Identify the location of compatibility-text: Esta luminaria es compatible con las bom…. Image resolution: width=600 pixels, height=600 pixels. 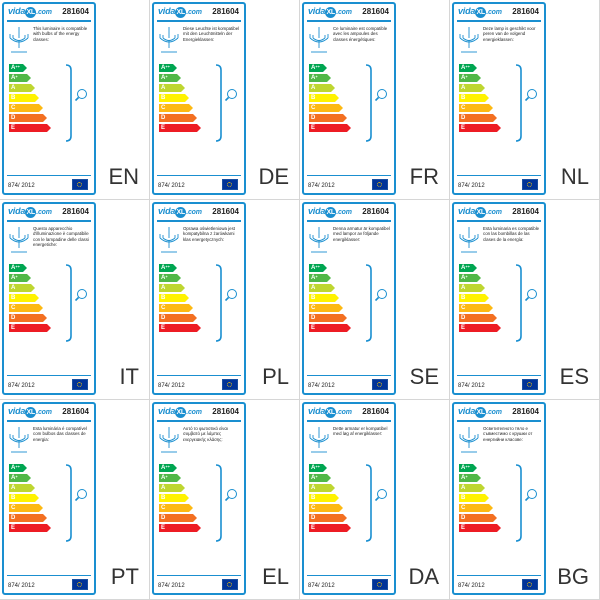
(511, 234).